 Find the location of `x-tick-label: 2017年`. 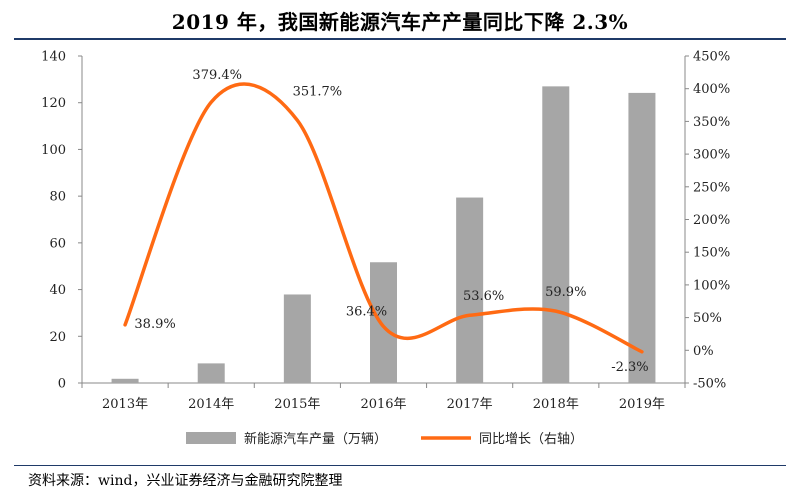

x-tick-label: 2017年 is located at coordinates (470, 404).